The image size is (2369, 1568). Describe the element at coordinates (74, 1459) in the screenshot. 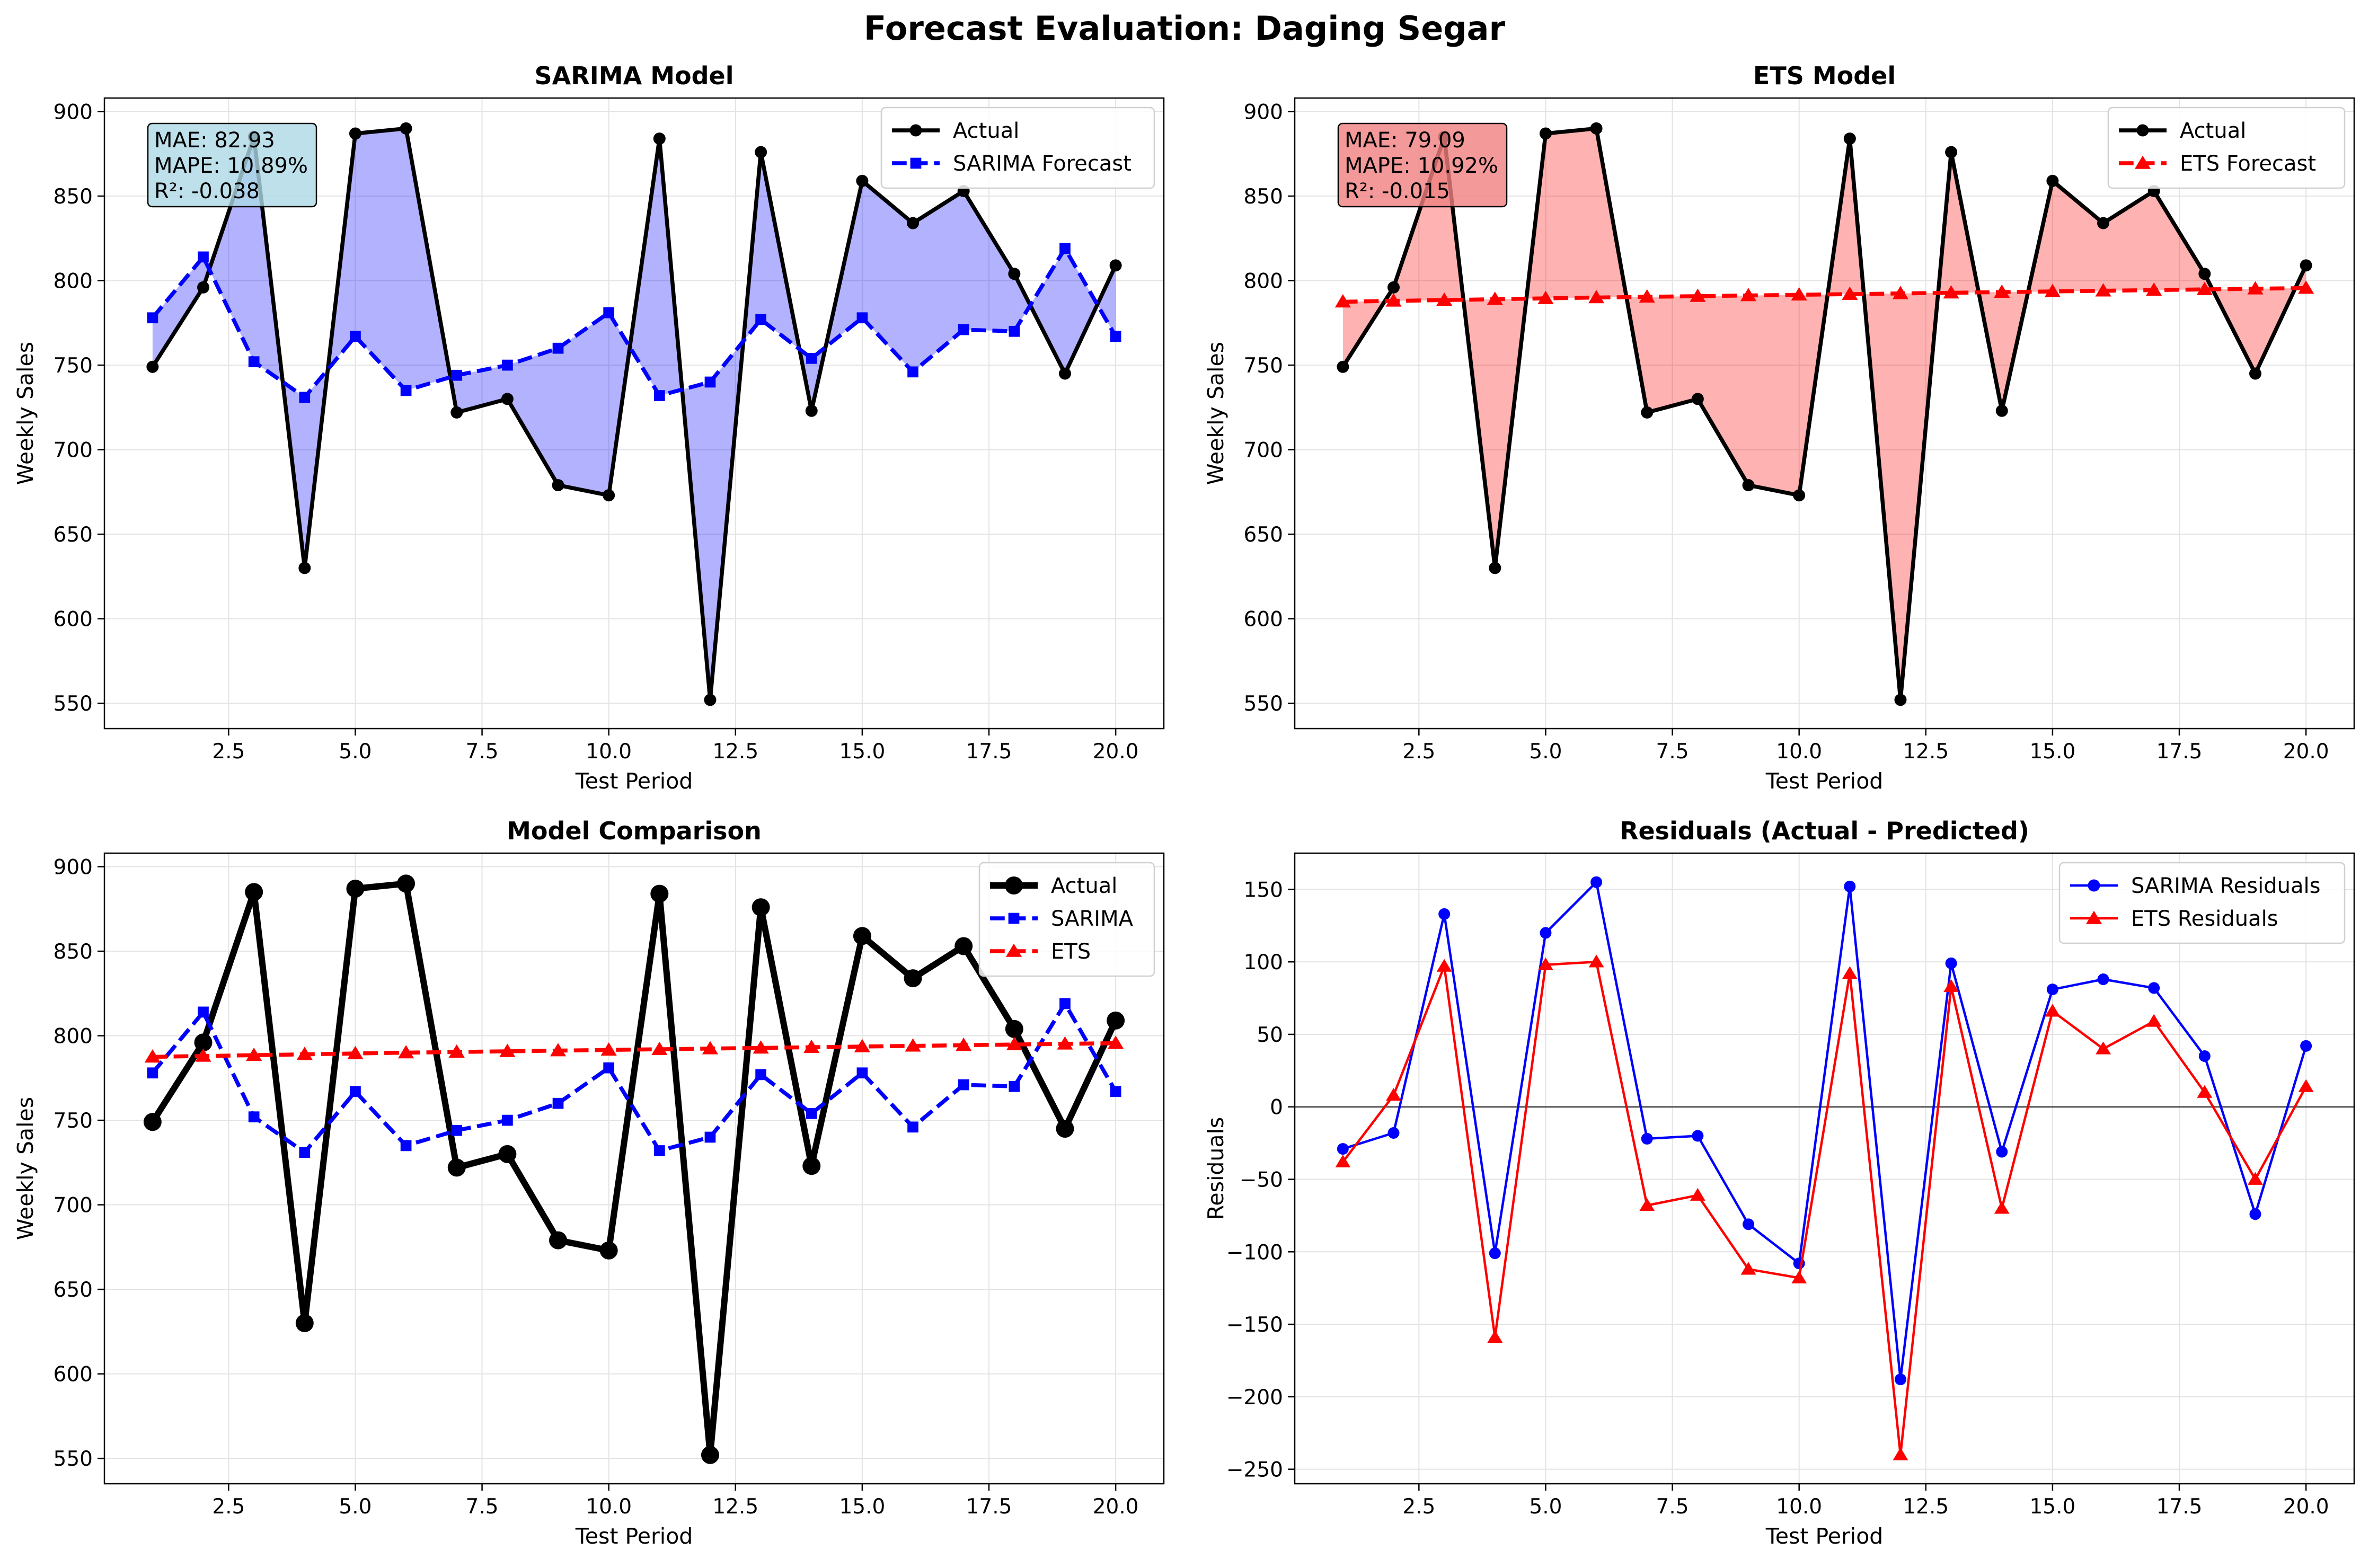

I see `comparison-ytick-label: 550` at that location.